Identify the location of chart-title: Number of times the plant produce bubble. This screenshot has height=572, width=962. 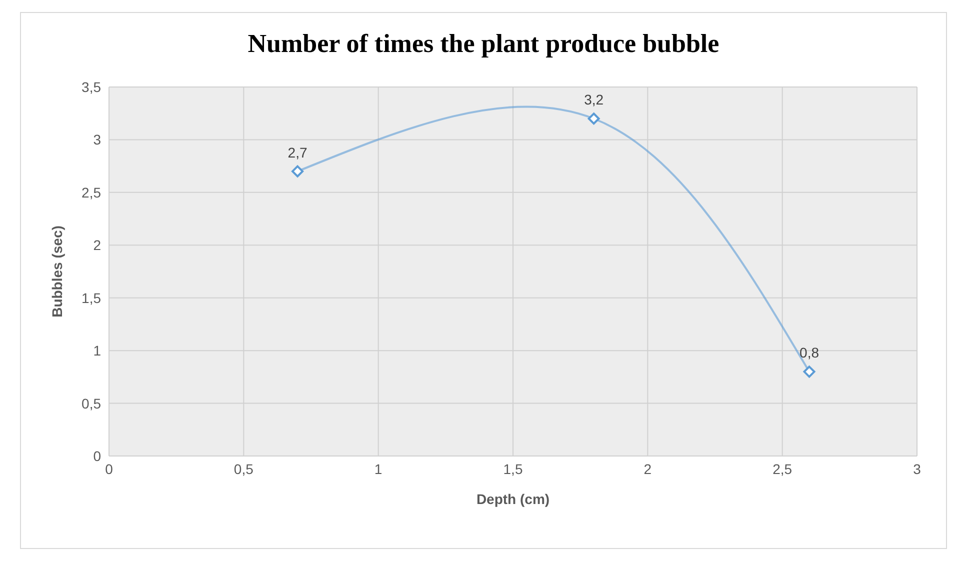
(483, 44).